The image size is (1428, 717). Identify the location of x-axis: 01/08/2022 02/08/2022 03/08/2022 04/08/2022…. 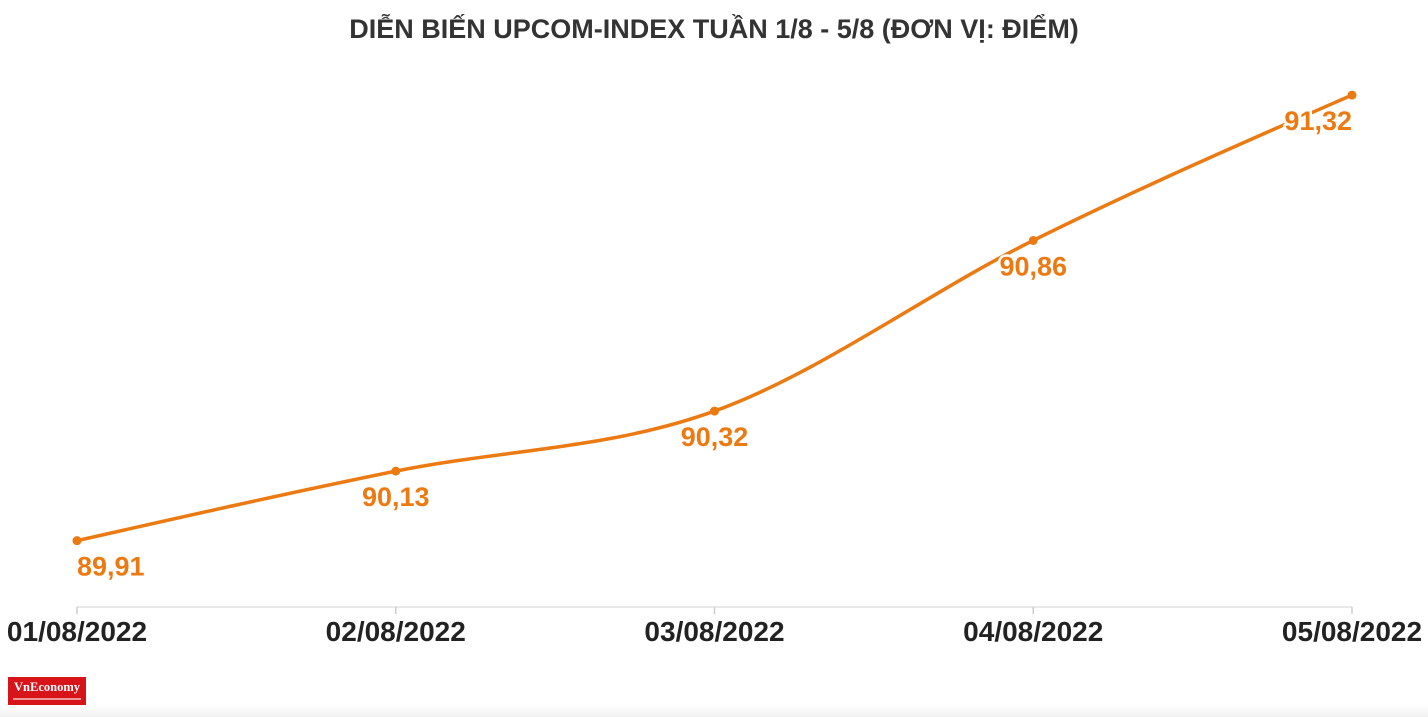
(714, 626).